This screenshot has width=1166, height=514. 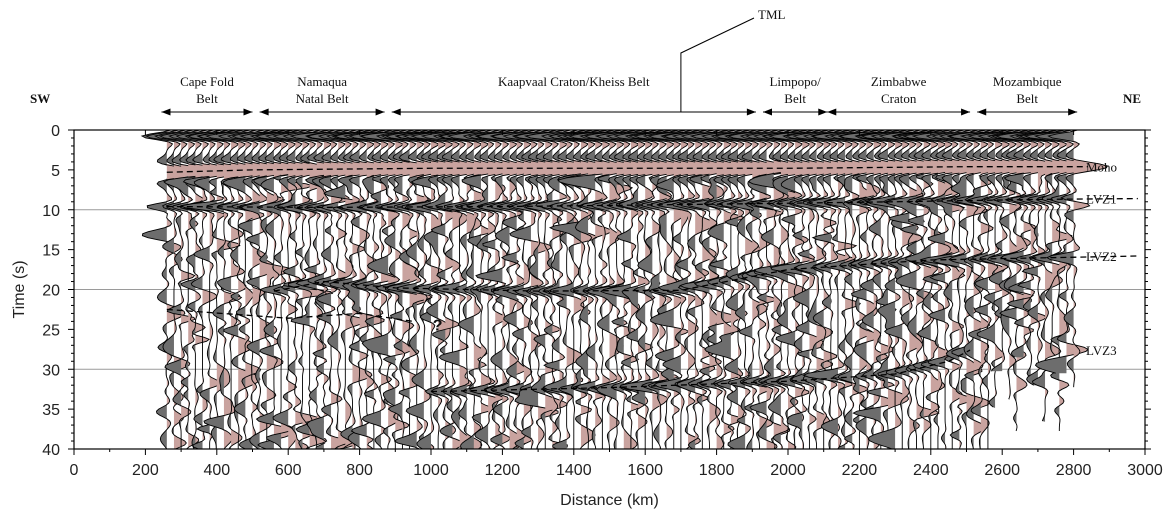 I want to click on y-tick-label: 15, so click(x=51, y=251).